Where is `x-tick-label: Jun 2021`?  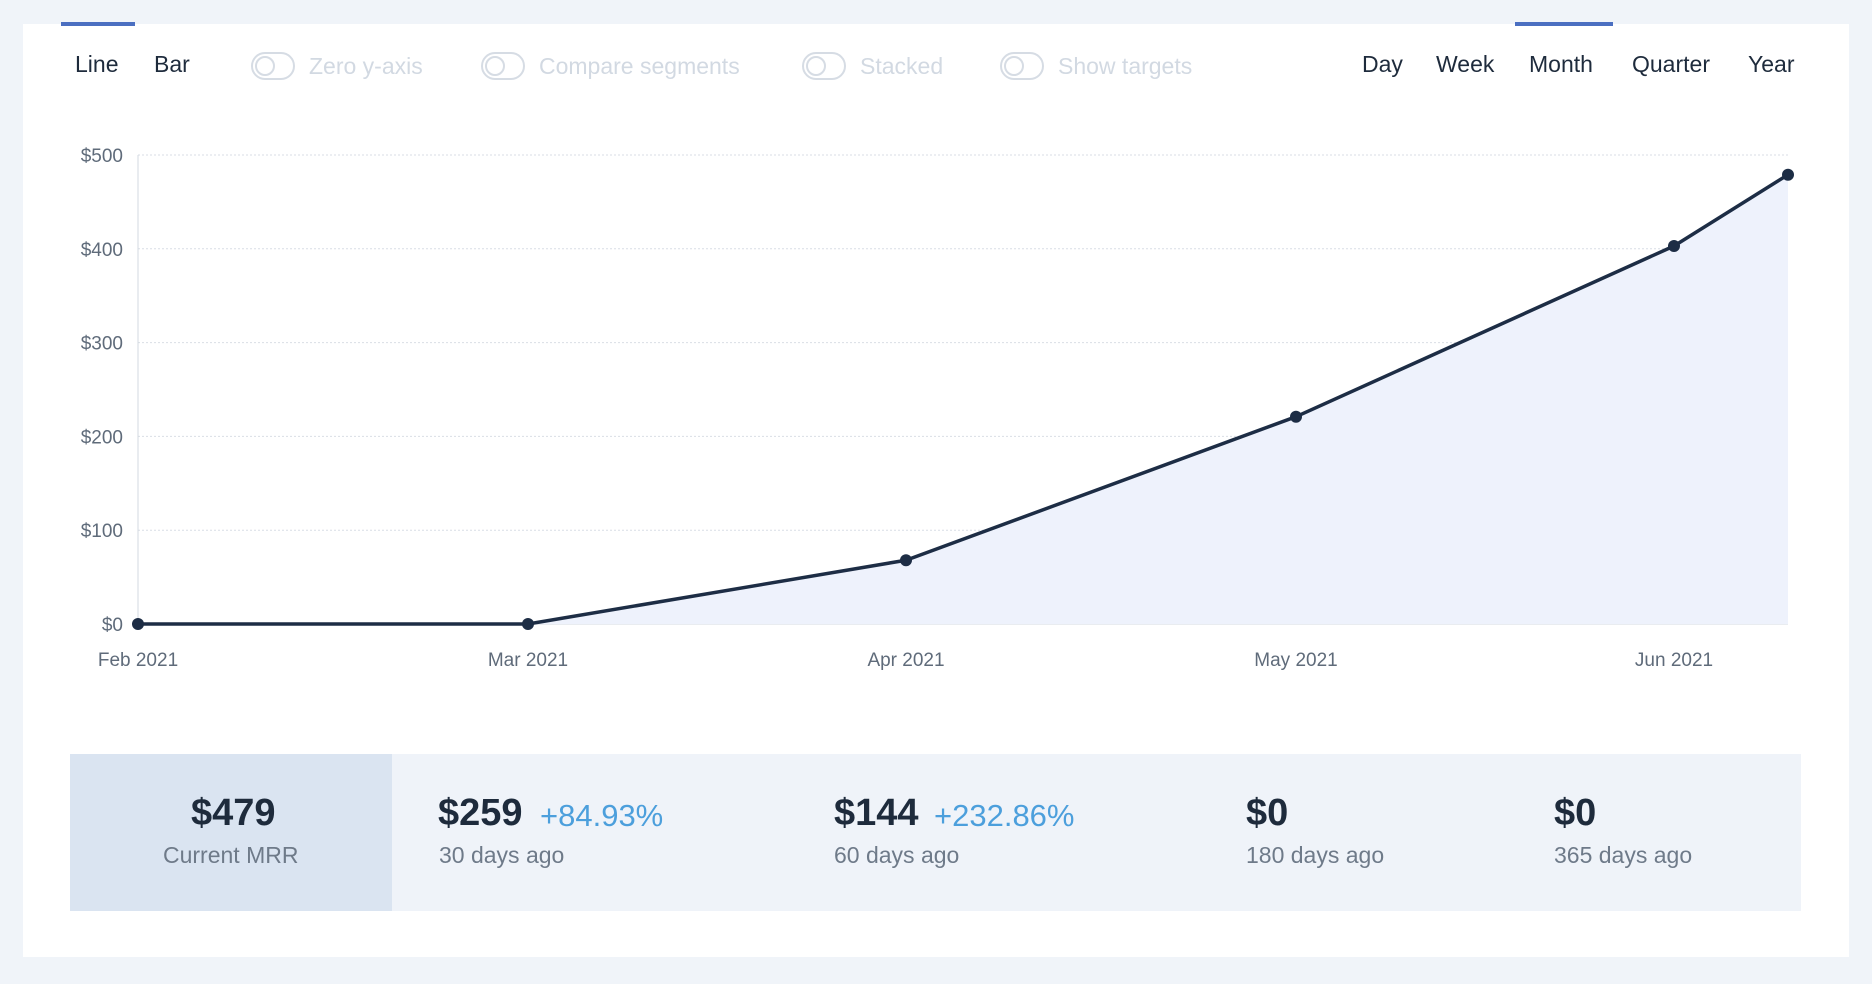 x-tick-label: Jun 2021 is located at coordinates (1674, 660).